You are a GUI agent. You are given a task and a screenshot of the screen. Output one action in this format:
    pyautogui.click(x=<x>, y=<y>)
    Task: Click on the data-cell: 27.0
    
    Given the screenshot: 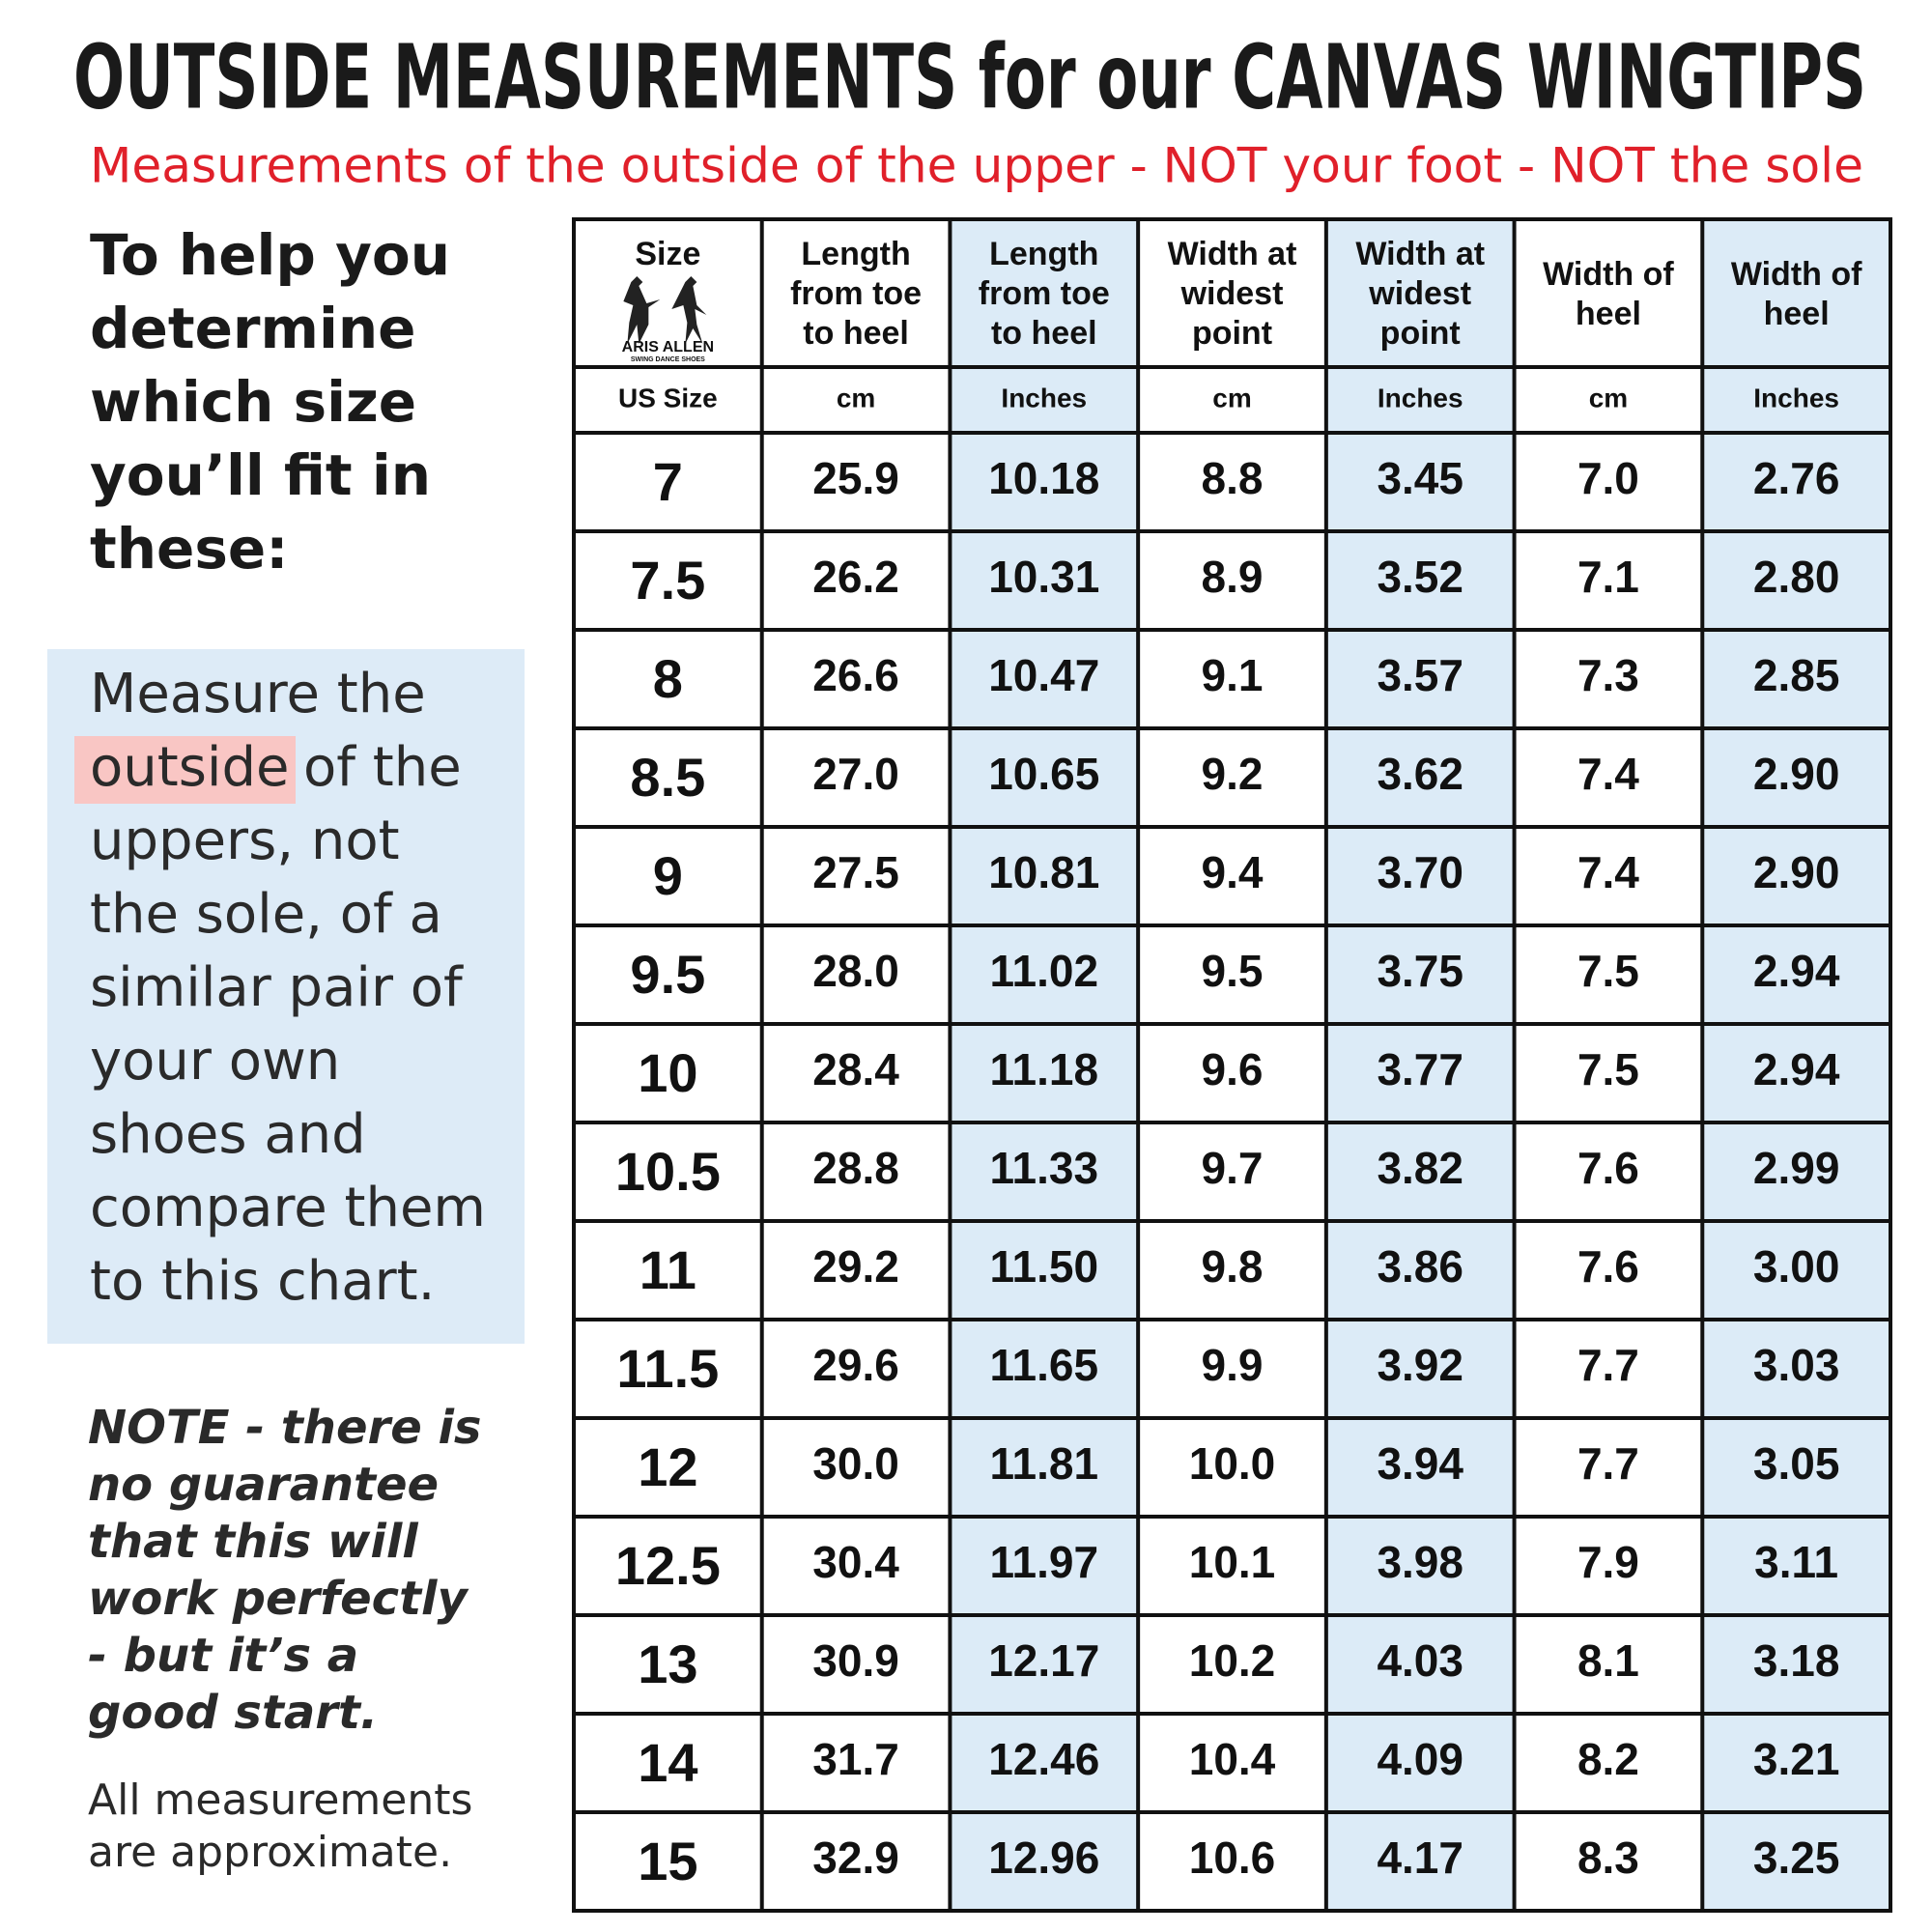 What is the action you would take?
    pyautogui.click(x=855, y=774)
    